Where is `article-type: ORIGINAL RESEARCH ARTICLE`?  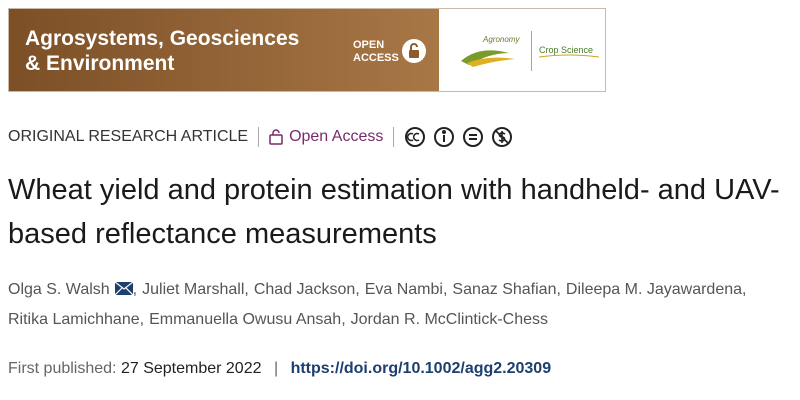
article-type: ORIGINAL RESEARCH ARTICLE is located at coordinates (128, 136).